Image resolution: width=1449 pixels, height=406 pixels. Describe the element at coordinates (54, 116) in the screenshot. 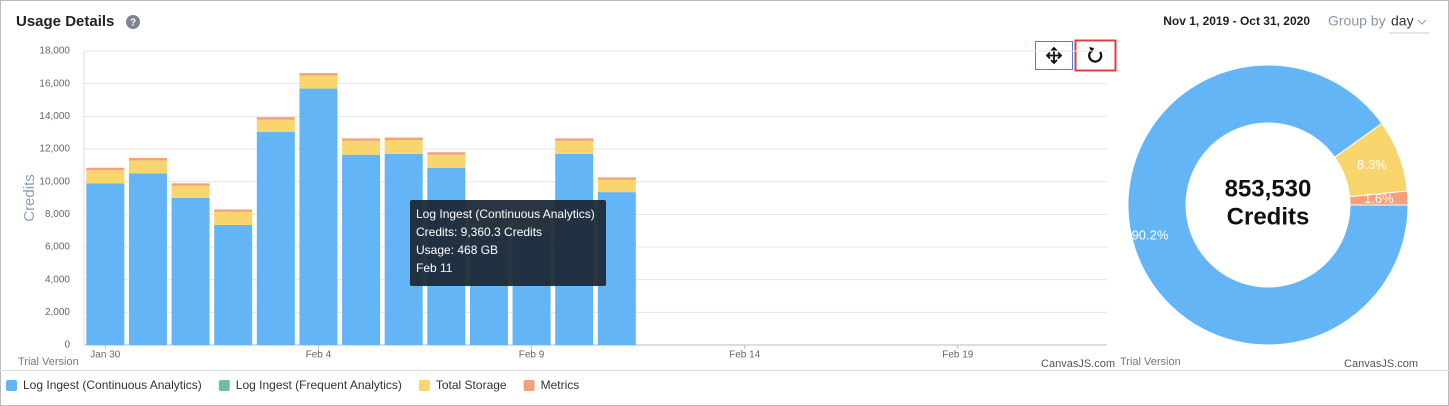

I see `y-tick-label: 14,000` at that location.